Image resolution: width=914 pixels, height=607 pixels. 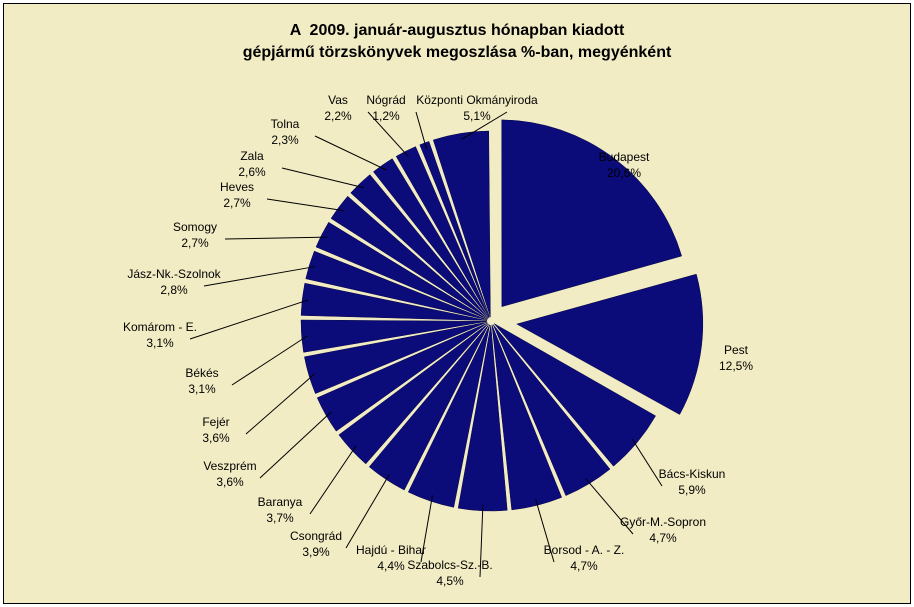 I want to click on slice-label-10: Veszprém, so click(x=229, y=466).